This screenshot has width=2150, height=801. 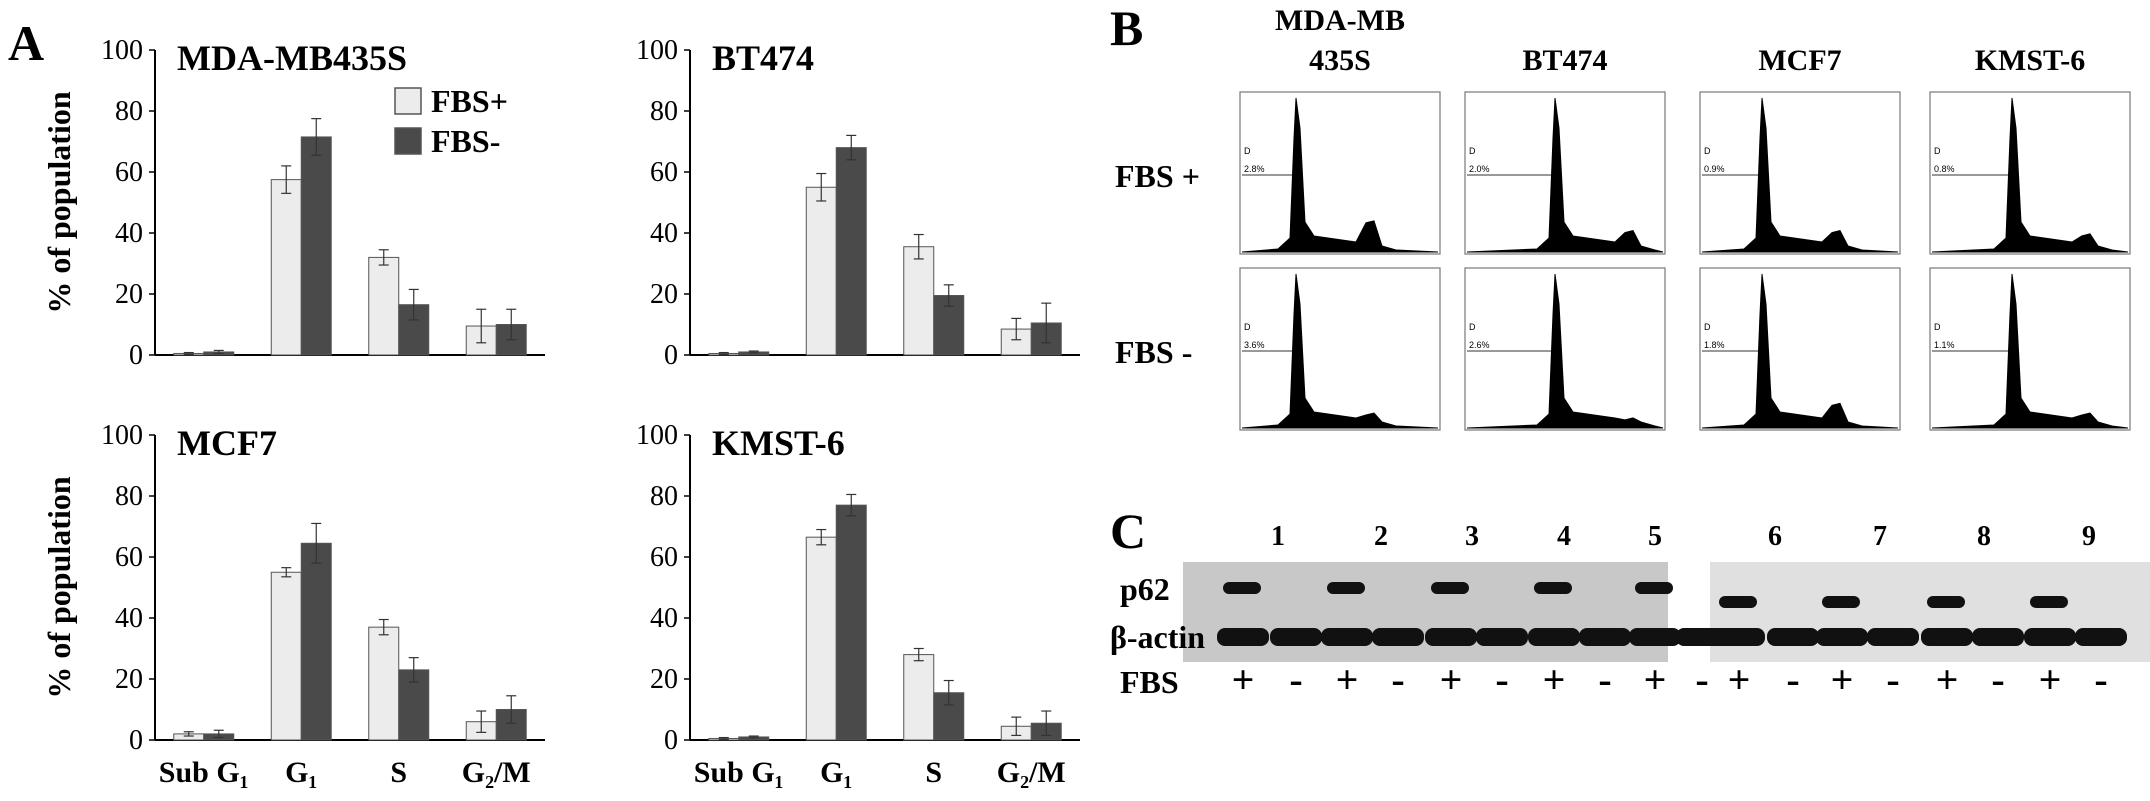 I want to click on flow-column-title: BT474, so click(x=1564, y=60).